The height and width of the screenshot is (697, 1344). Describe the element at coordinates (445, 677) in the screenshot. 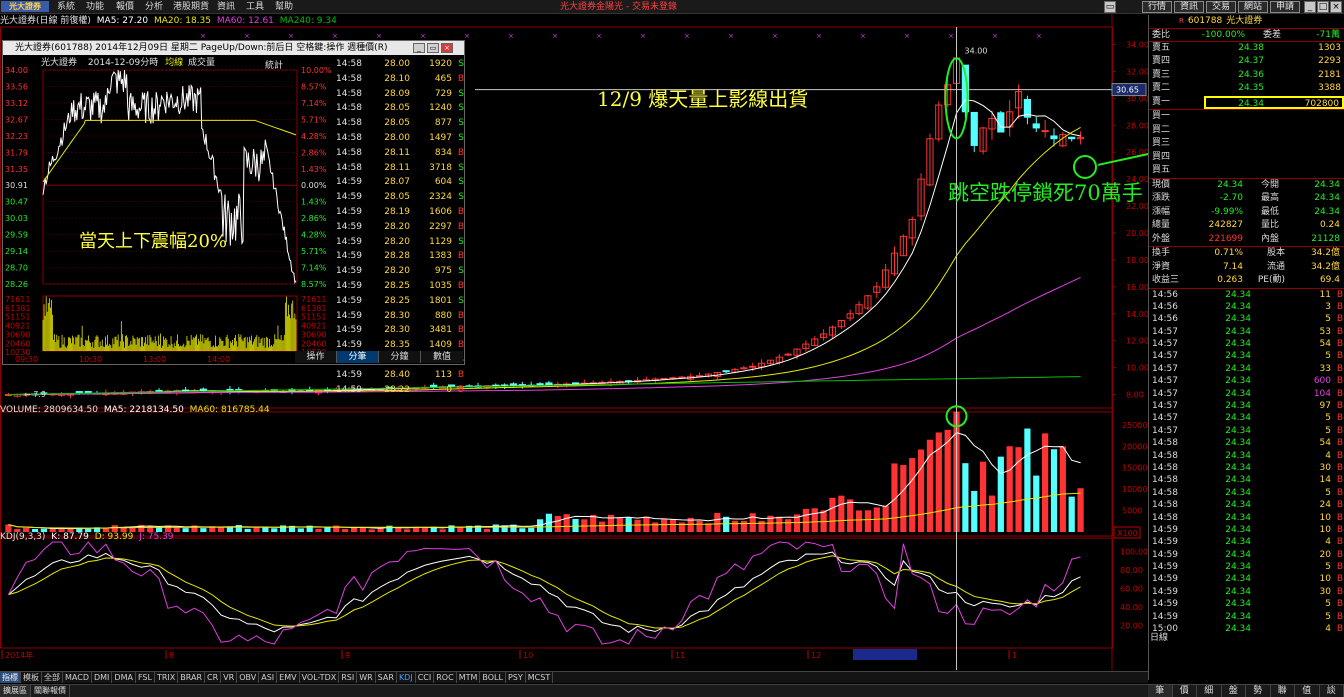

I see `indicator-tab-roc: ROC` at that location.